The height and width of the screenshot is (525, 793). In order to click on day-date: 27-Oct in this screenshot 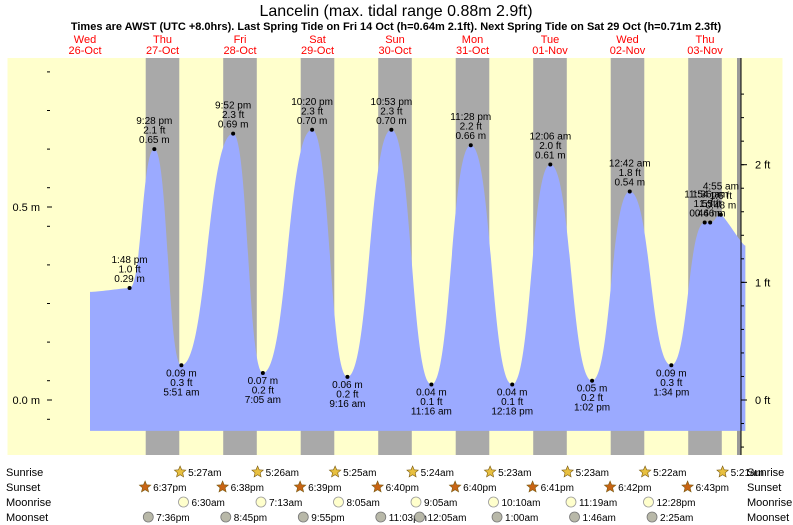, I will do `click(162, 51)`.